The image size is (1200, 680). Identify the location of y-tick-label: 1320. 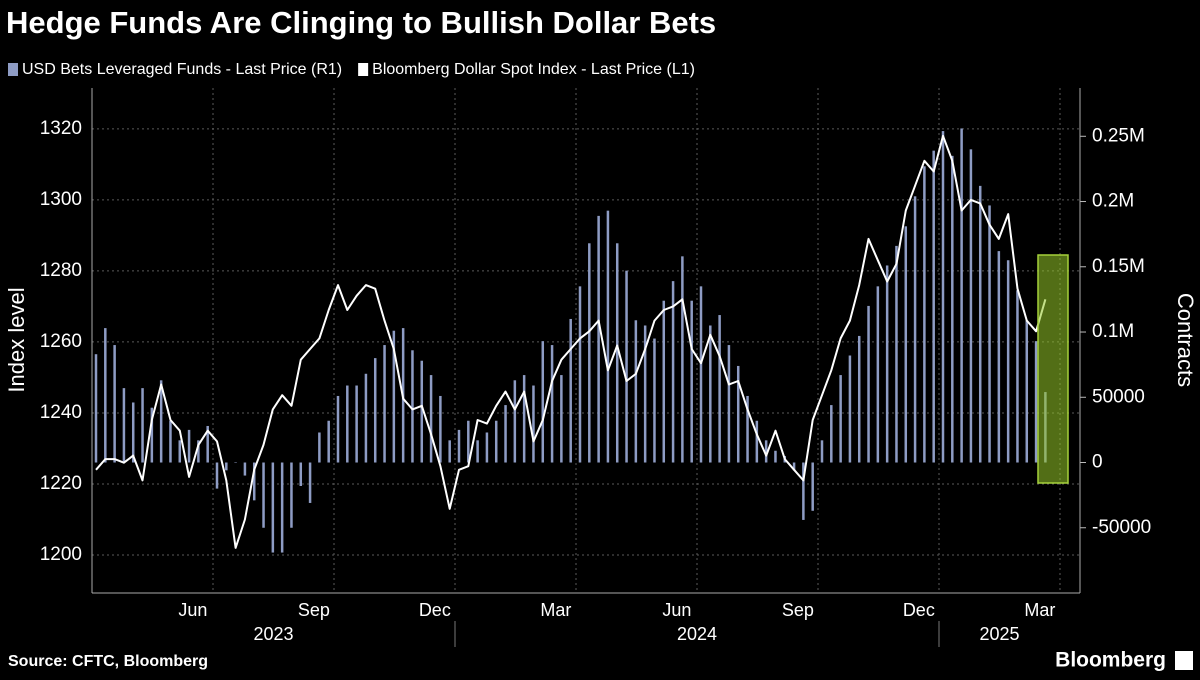
(61, 128).